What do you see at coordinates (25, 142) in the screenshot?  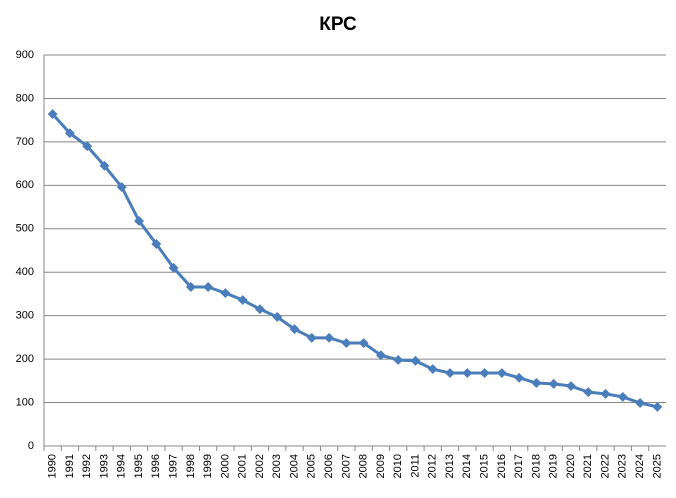 I see `y-tick-label: 700` at bounding box center [25, 142].